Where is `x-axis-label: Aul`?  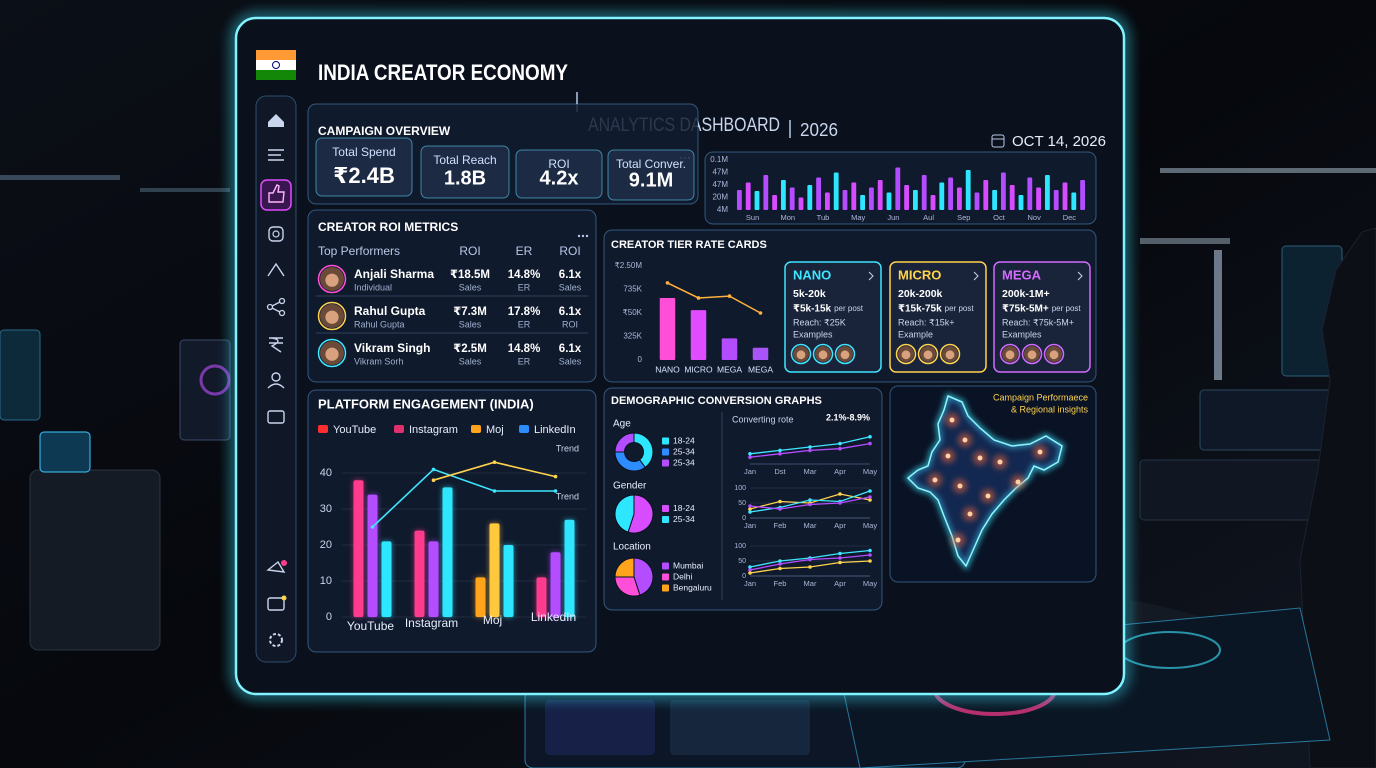
x-axis-label: Aul is located at coordinates (928, 217).